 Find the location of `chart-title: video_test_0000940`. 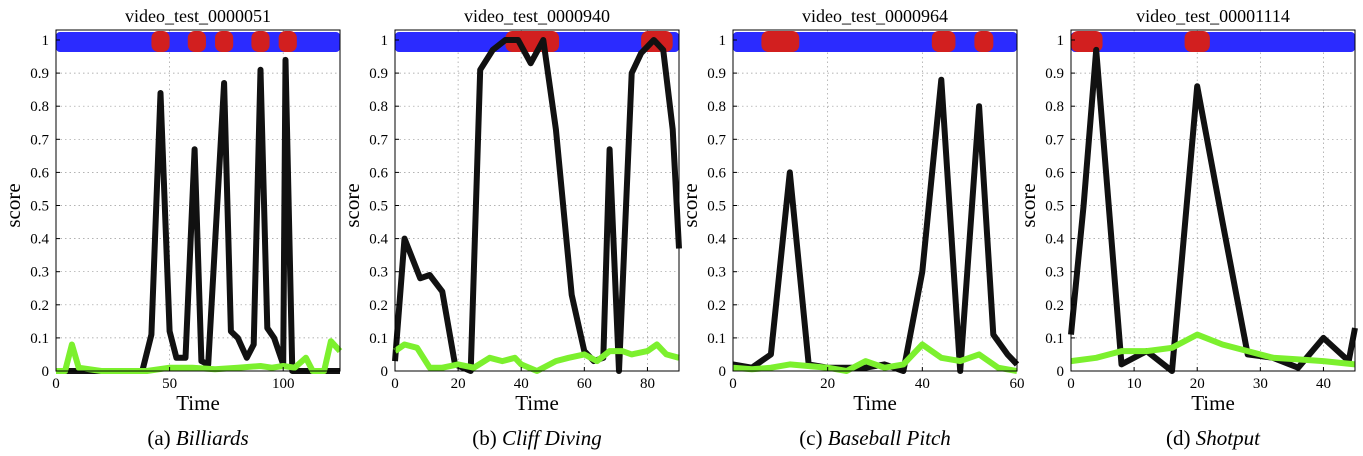

chart-title: video_test_0000940 is located at coordinates (537, 16).